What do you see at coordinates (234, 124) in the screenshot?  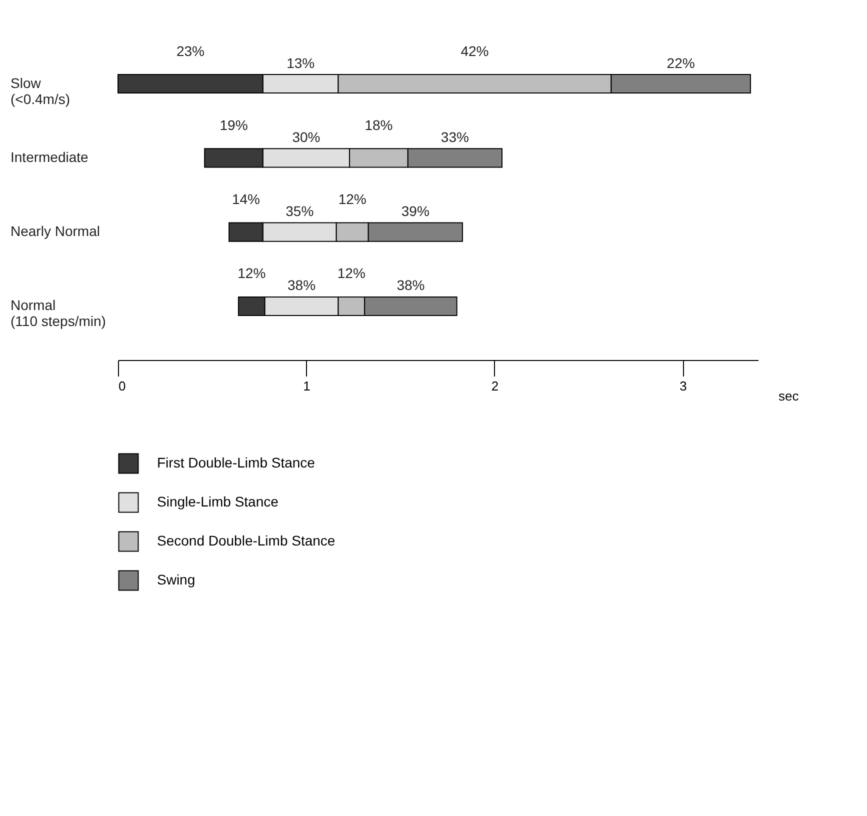 I see `annotation: 19%` at bounding box center [234, 124].